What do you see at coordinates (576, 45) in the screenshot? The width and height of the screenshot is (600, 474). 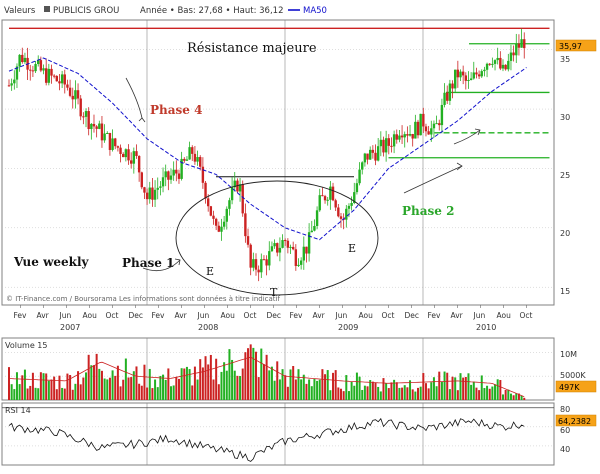 I see `last-price-badge` at bounding box center [576, 45].